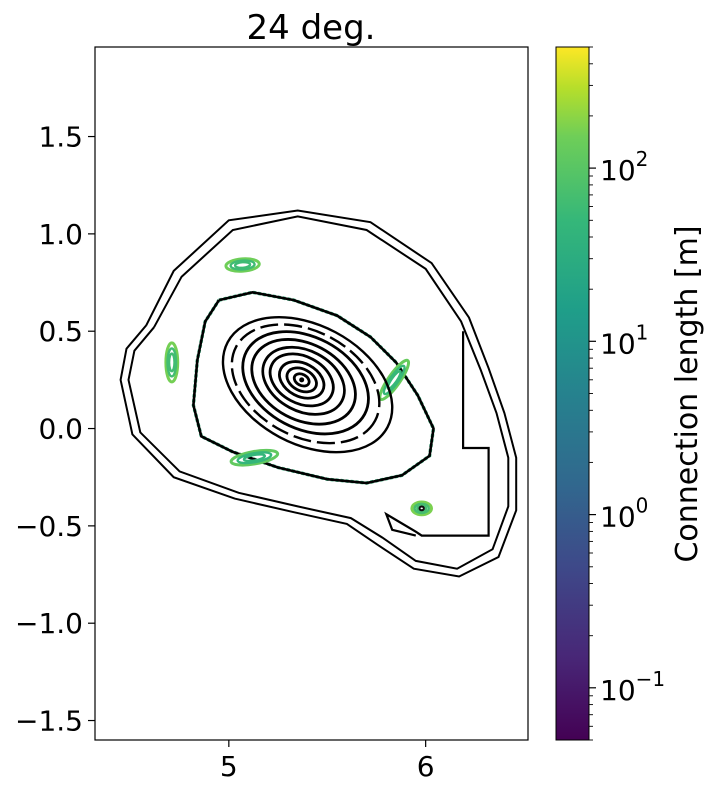  Describe the element at coordinates (627, 393) in the screenshot. I see `colorbar-axis: 10⁻¹ 10⁰ 10¹ 10²` at that location.